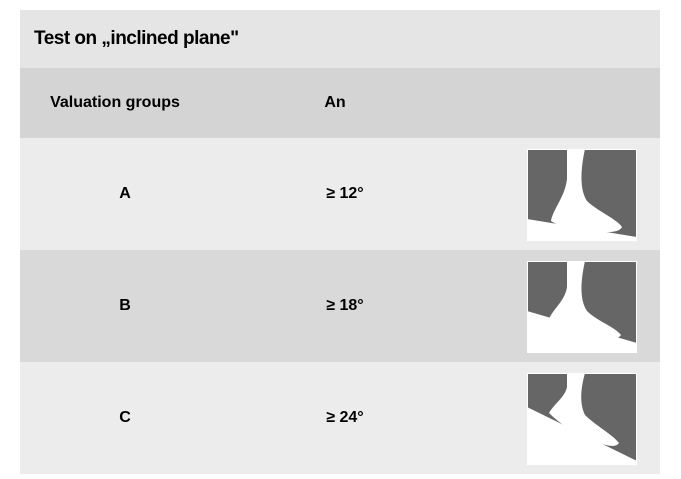 The width and height of the screenshot is (681, 479). What do you see at coordinates (345, 417) in the screenshot?
I see `angle-cell: ≥ 24°` at bounding box center [345, 417].